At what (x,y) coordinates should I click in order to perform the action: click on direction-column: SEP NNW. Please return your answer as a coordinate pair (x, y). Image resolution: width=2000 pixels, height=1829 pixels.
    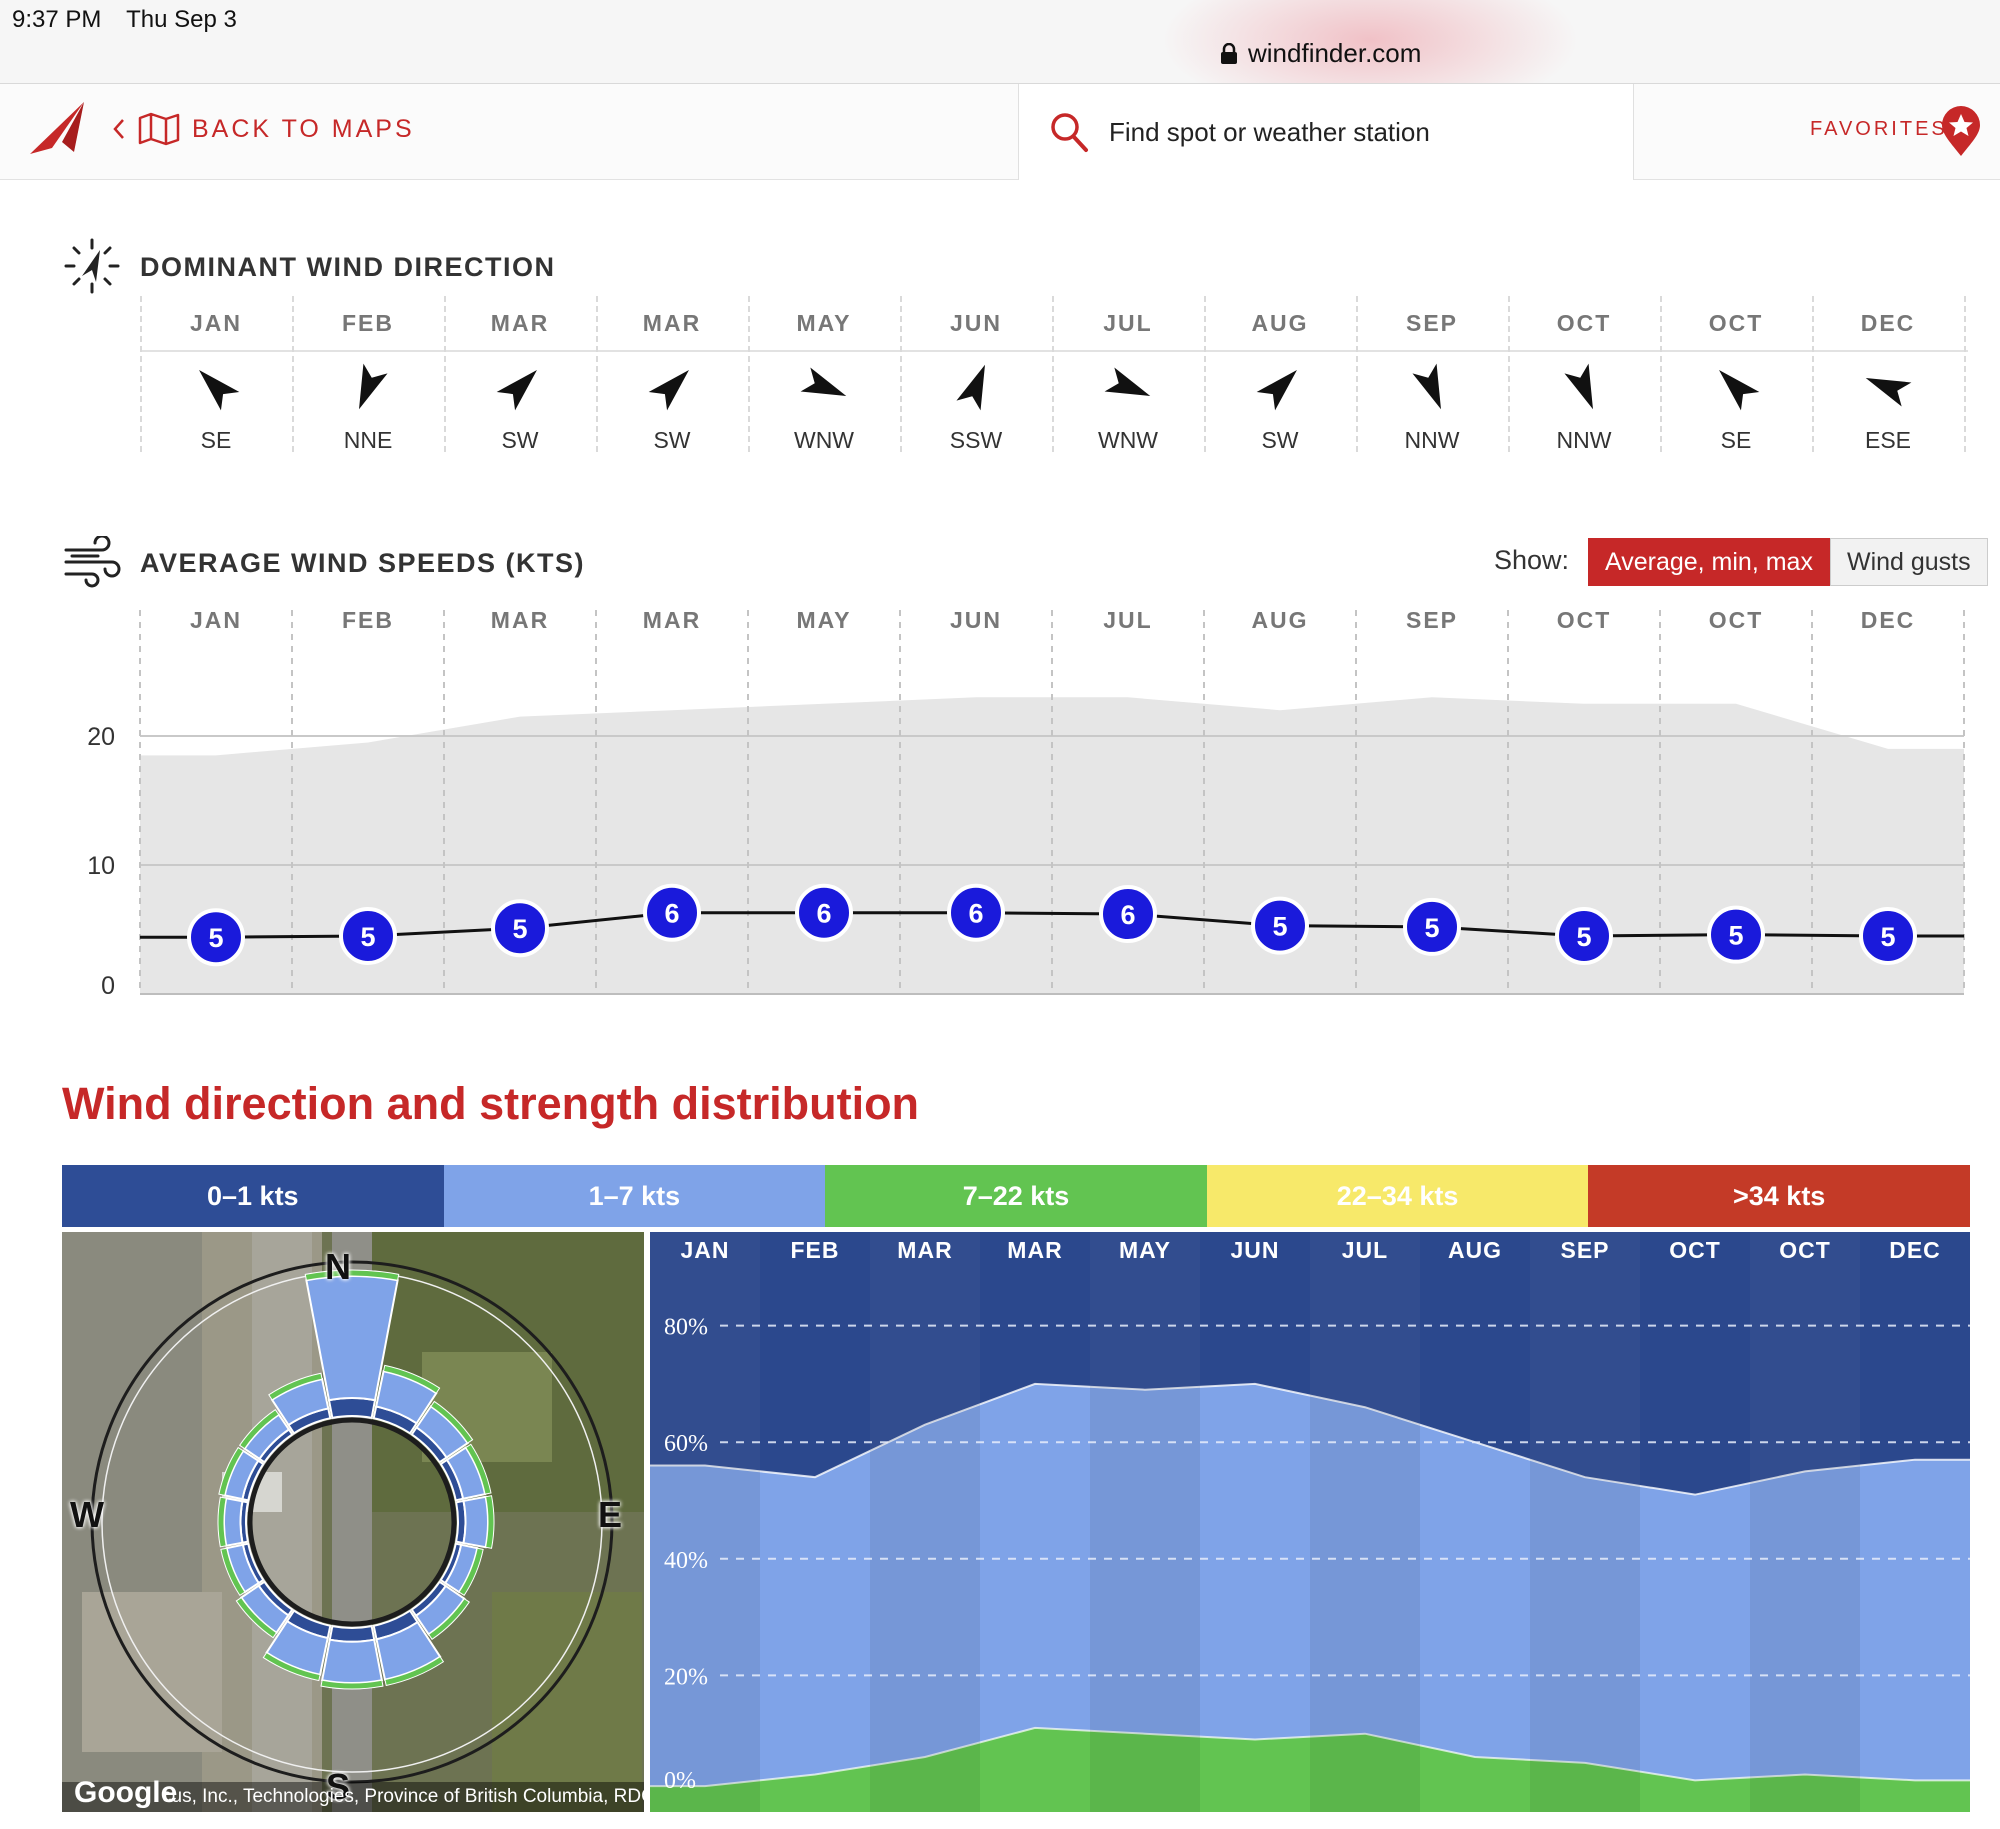
    Looking at the image, I should click on (1432, 375).